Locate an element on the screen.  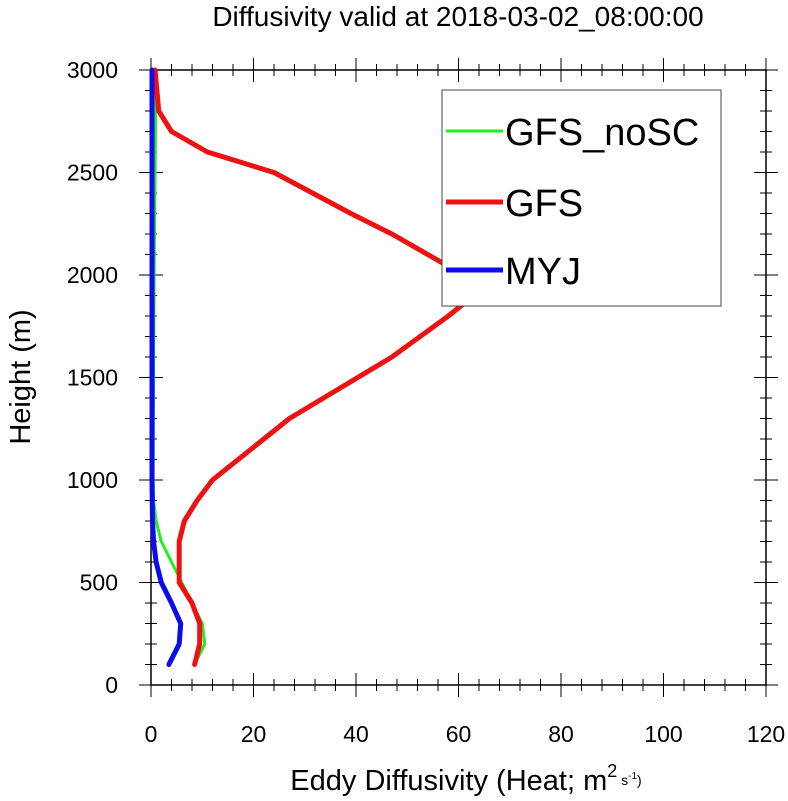
x-tick-label: 100 is located at coordinates (663, 734).